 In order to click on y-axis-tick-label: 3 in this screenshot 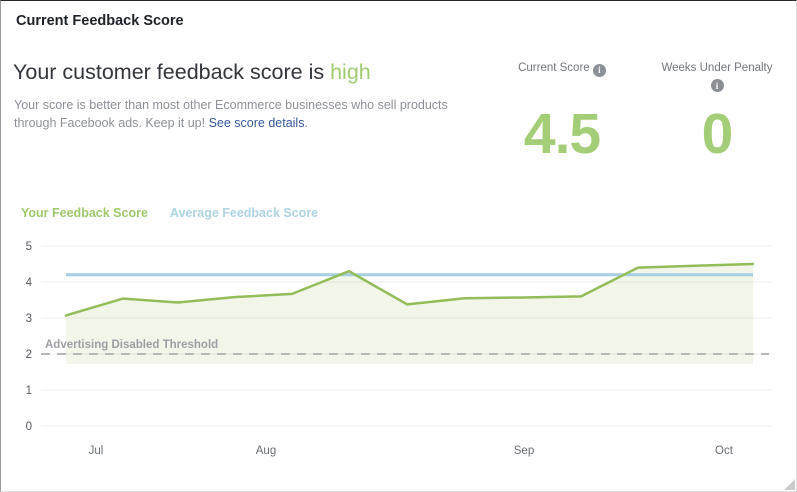, I will do `click(29, 319)`.